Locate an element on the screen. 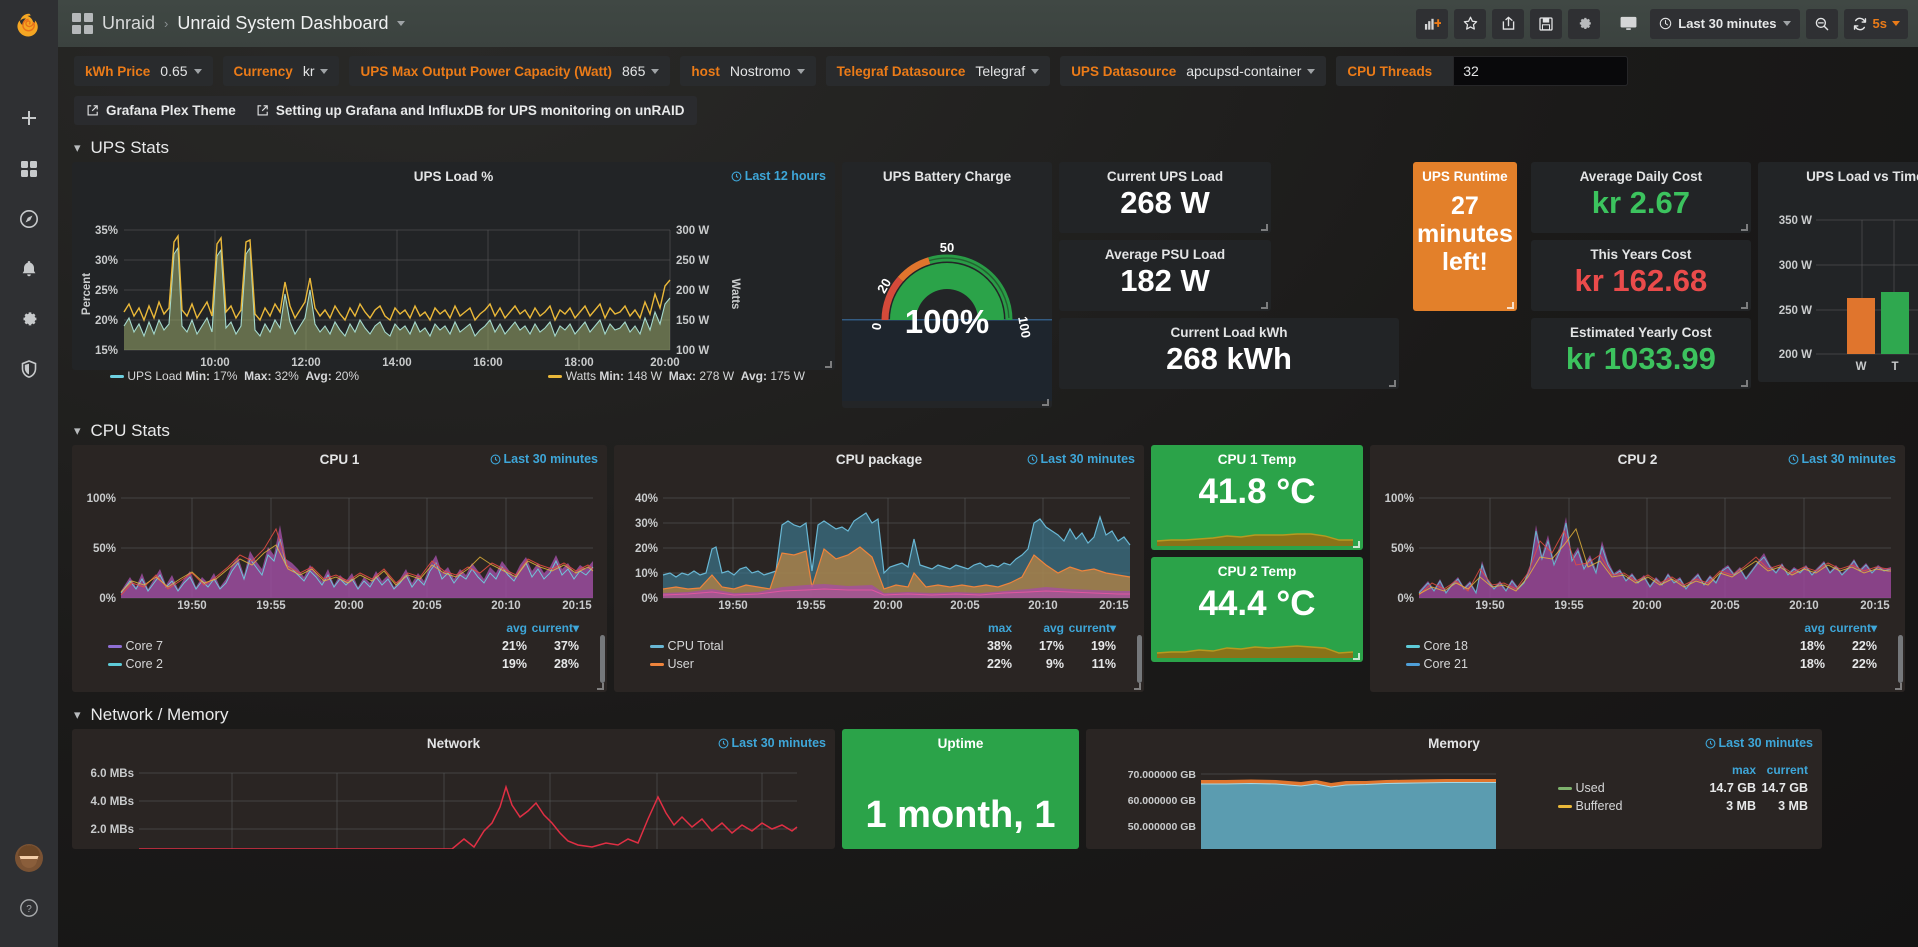 Image resolution: width=1918 pixels, height=947 pixels. cpu-threads-input: 32 is located at coordinates (1541, 71).